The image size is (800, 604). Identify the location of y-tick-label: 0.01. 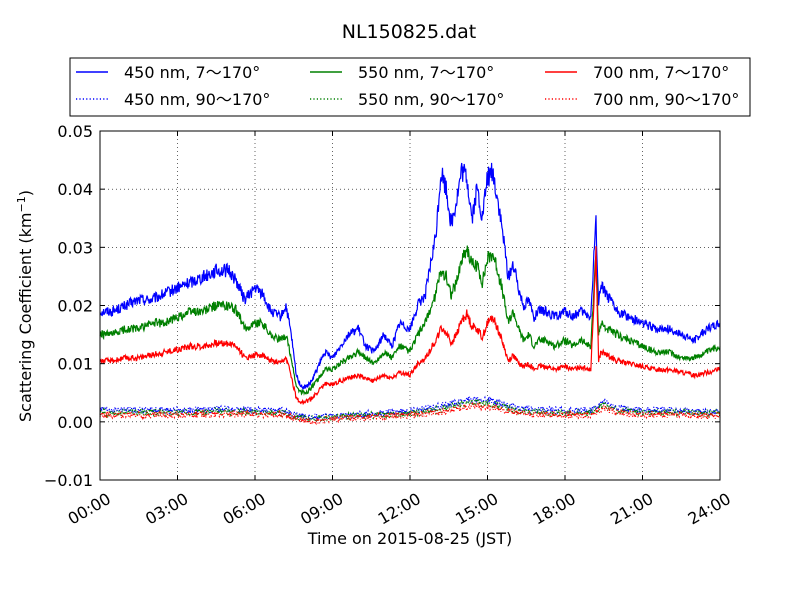
(75, 364).